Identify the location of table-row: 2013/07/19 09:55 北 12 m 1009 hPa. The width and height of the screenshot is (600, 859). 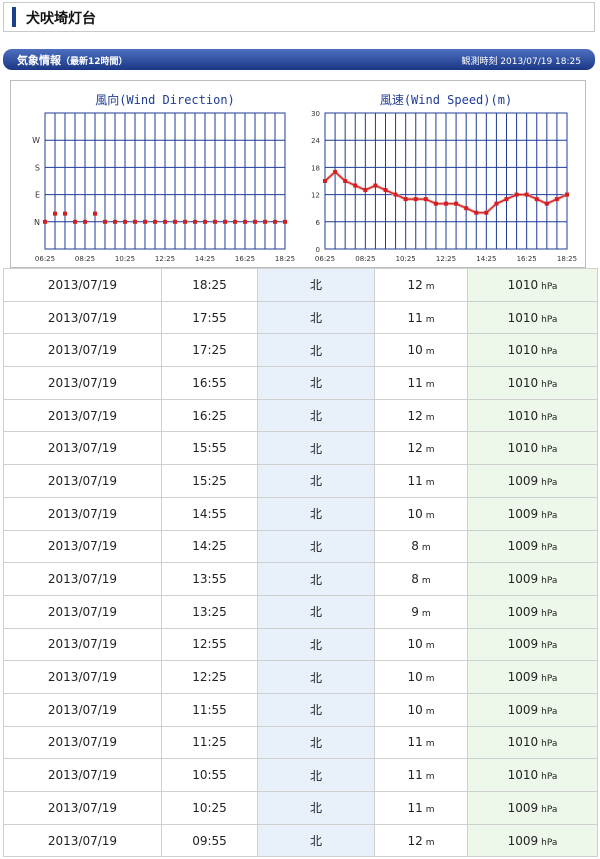
(300, 840).